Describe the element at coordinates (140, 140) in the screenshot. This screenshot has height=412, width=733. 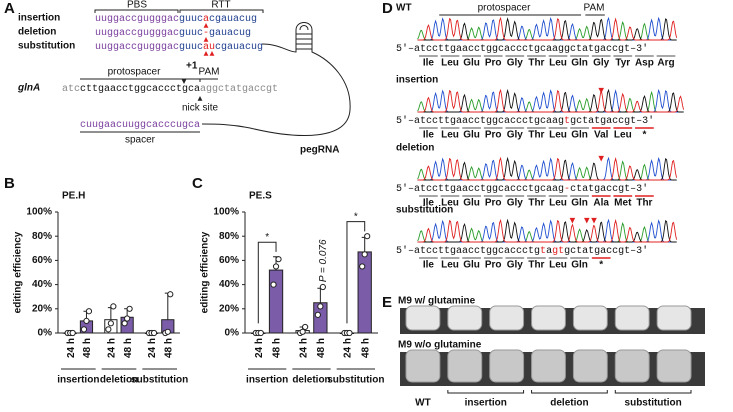
I see `spacer-label: spacer` at that location.